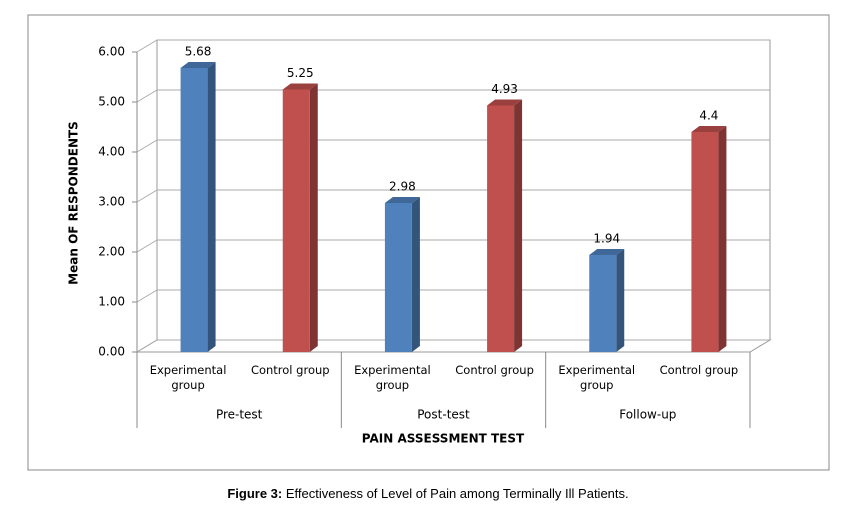 Image resolution: width=856 pixels, height=519 pixels. What do you see at coordinates (255, 493) in the screenshot?
I see `caption-label: Figure 3:` at bounding box center [255, 493].